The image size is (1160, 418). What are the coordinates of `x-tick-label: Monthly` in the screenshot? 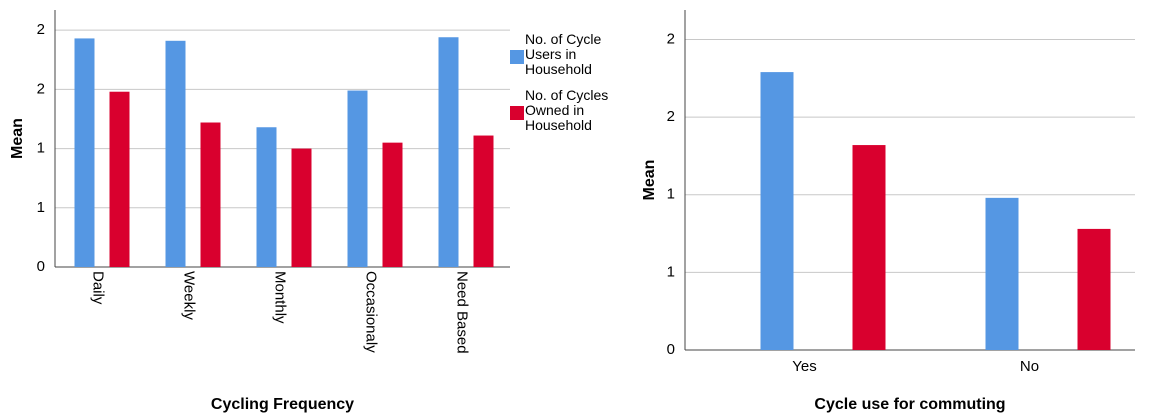 It's located at (280, 297).